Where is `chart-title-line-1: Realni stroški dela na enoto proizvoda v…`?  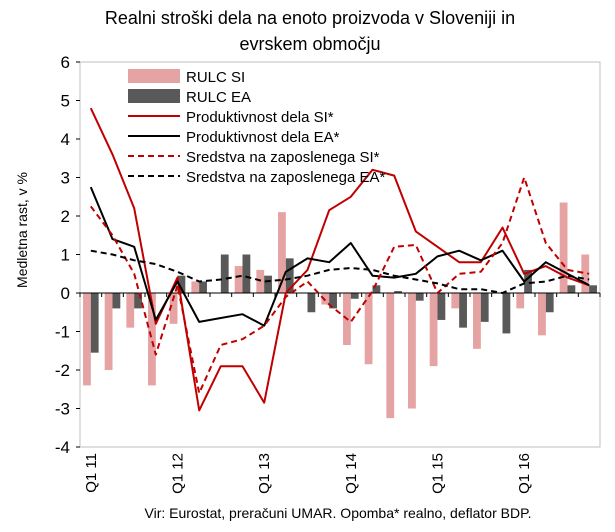 chart-title-line-1: Realni stroški dela na enoto proizvoda v… is located at coordinates (310, 18).